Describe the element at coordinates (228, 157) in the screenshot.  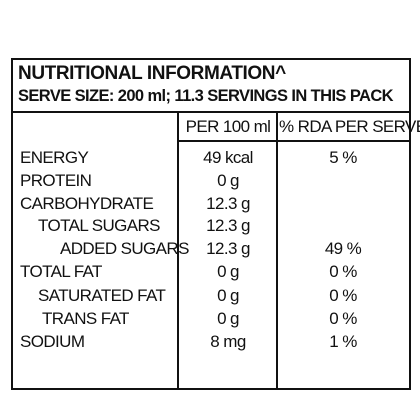
I see `amount: 49 kcal` at that location.